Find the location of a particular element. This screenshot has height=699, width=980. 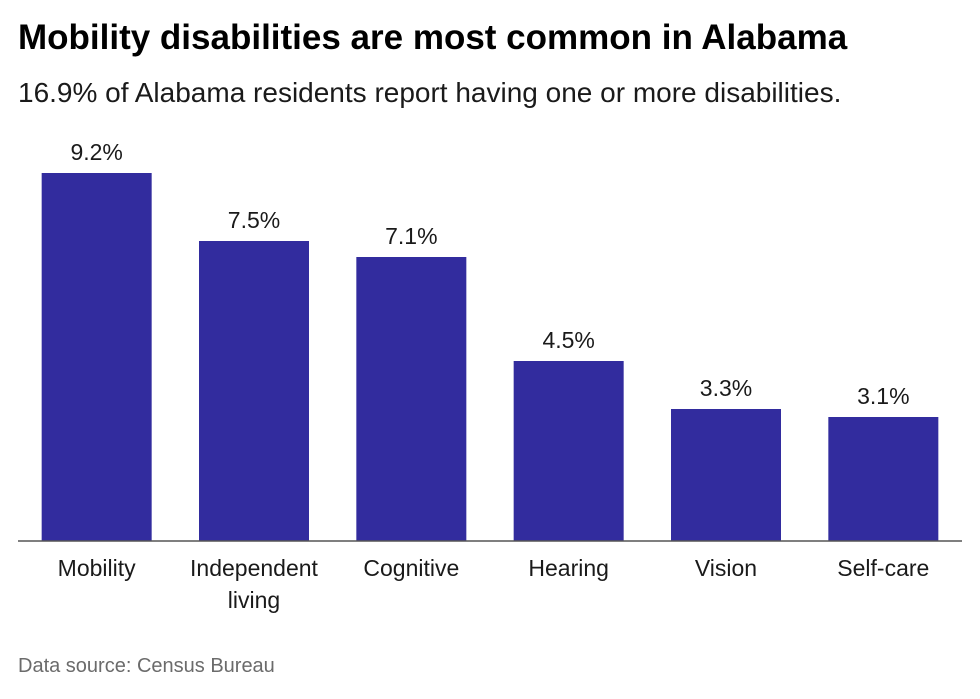

category-label-mobility: Mobility is located at coordinates (97, 568).